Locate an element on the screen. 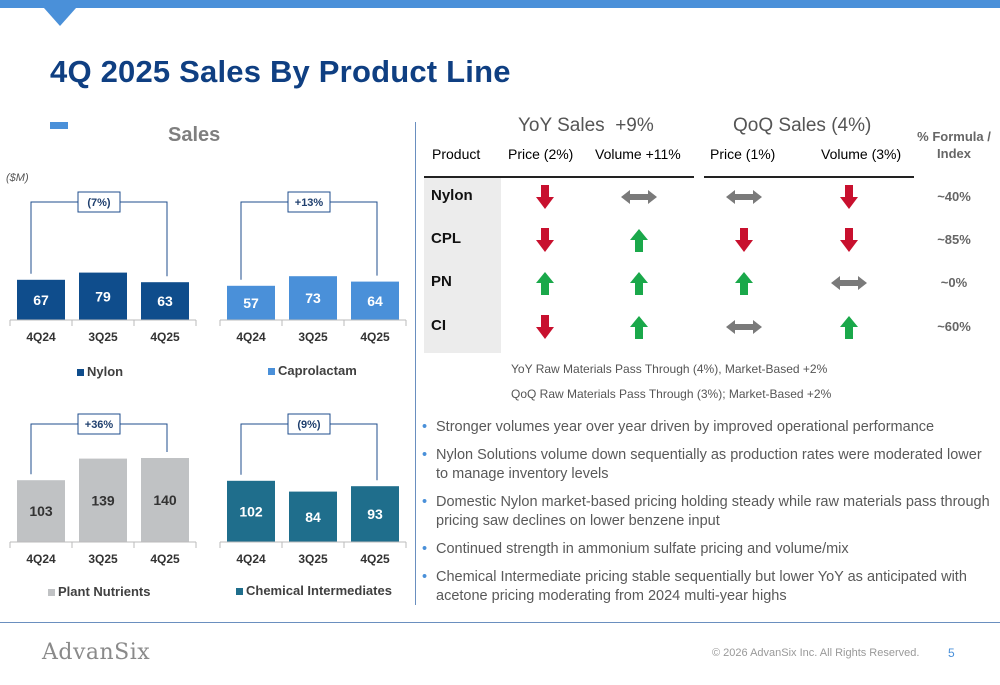 This screenshot has height=685, width=1000. legend-label: Plant Nutrients is located at coordinates (104, 591).